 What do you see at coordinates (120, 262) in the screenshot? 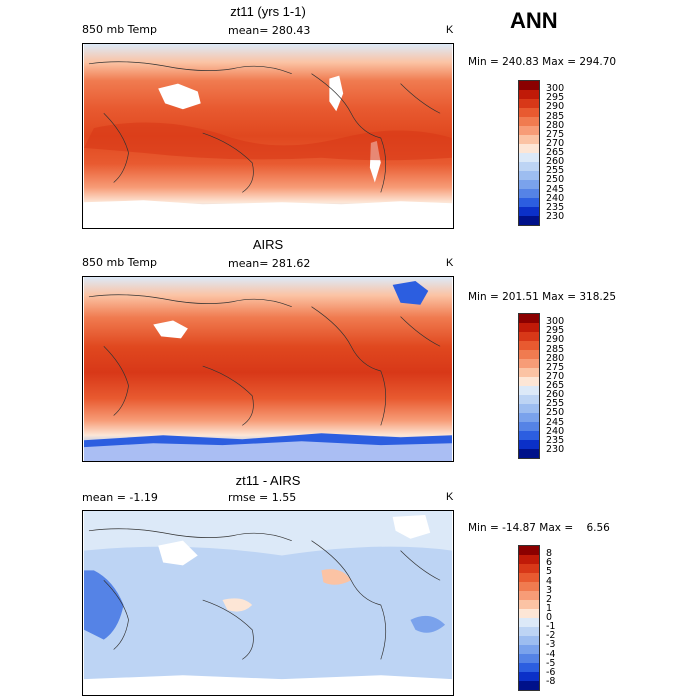
I see `panel-2-variable-label: 850 mb Temp` at bounding box center [120, 262].